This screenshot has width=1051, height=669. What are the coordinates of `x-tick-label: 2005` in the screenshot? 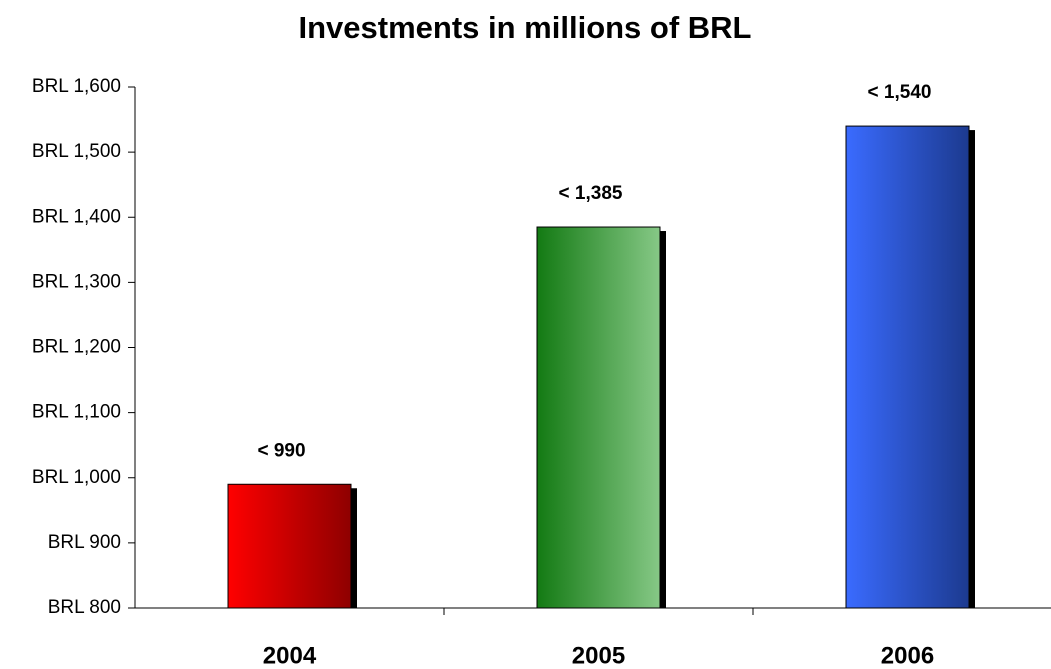 It's located at (598, 655).